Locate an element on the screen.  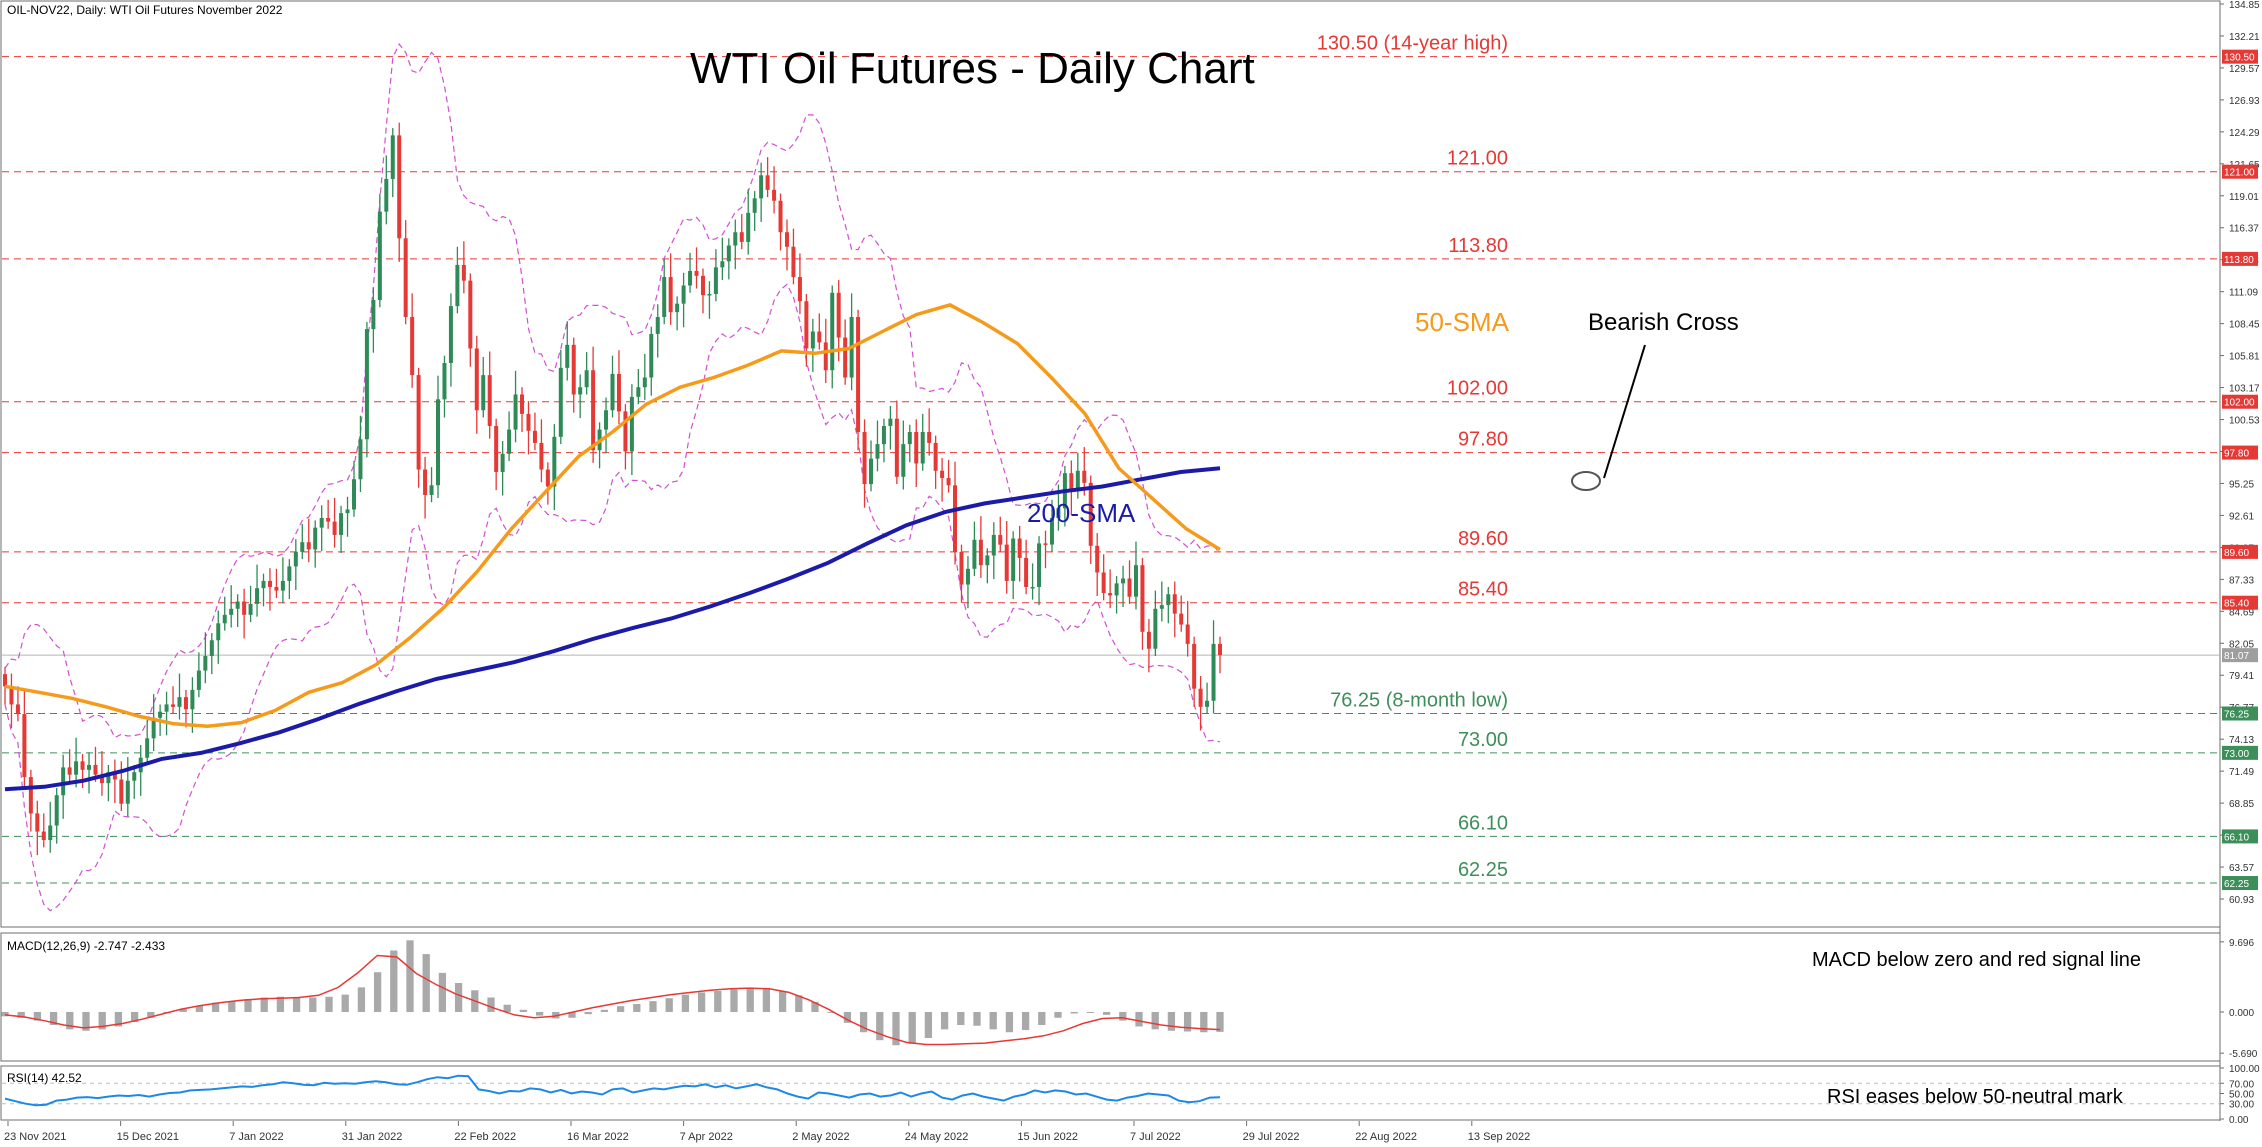
price-tick-label: 134.85 is located at coordinates (2244, 5).